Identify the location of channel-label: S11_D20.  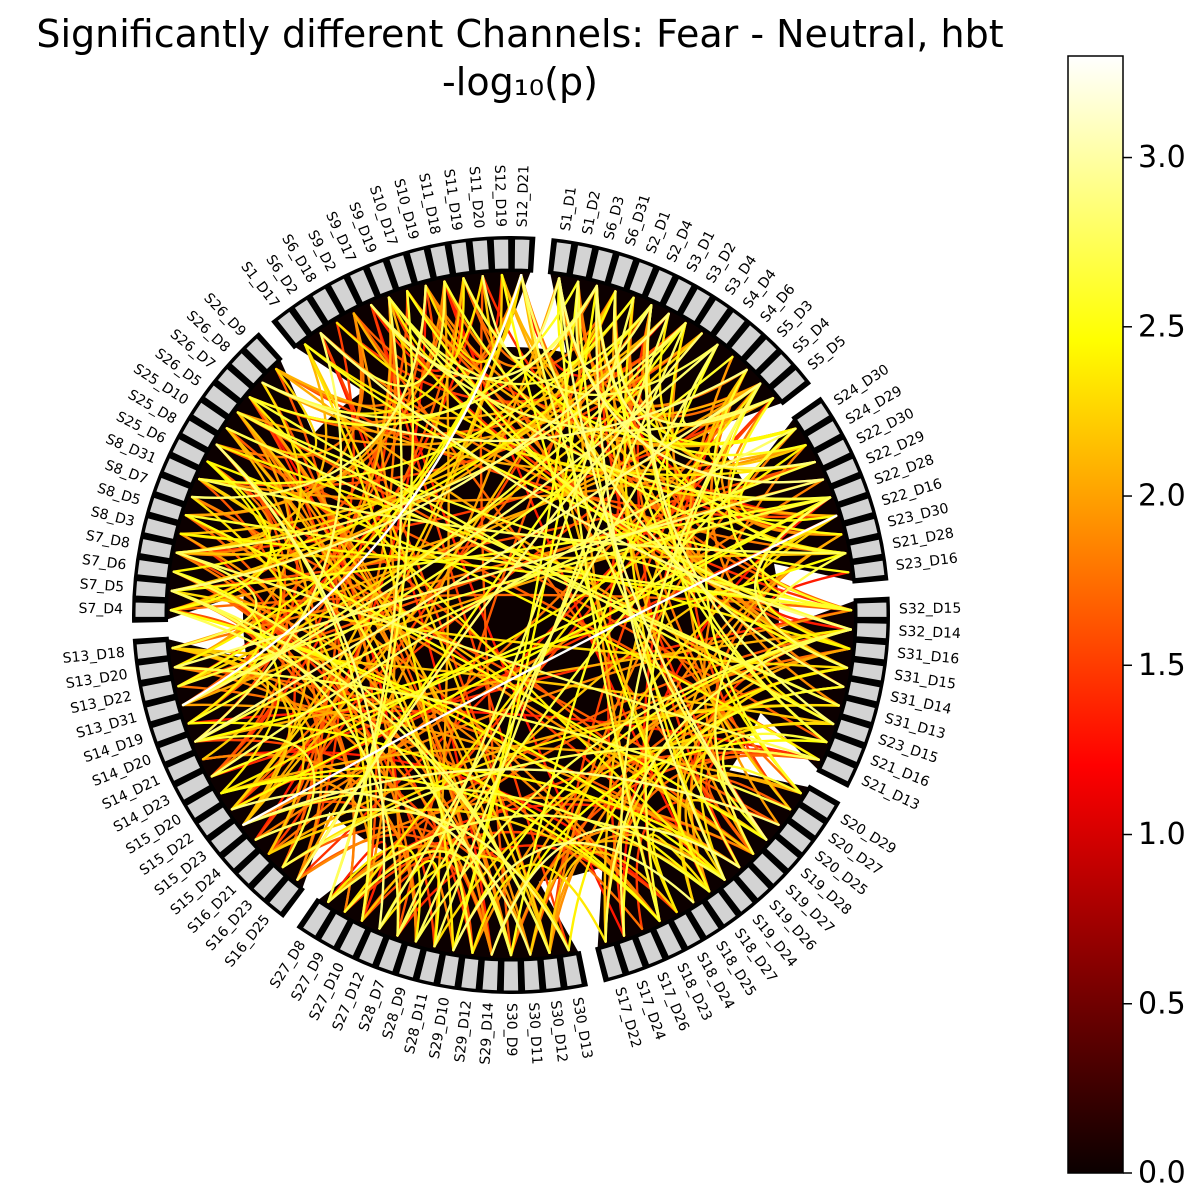
(476, 197).